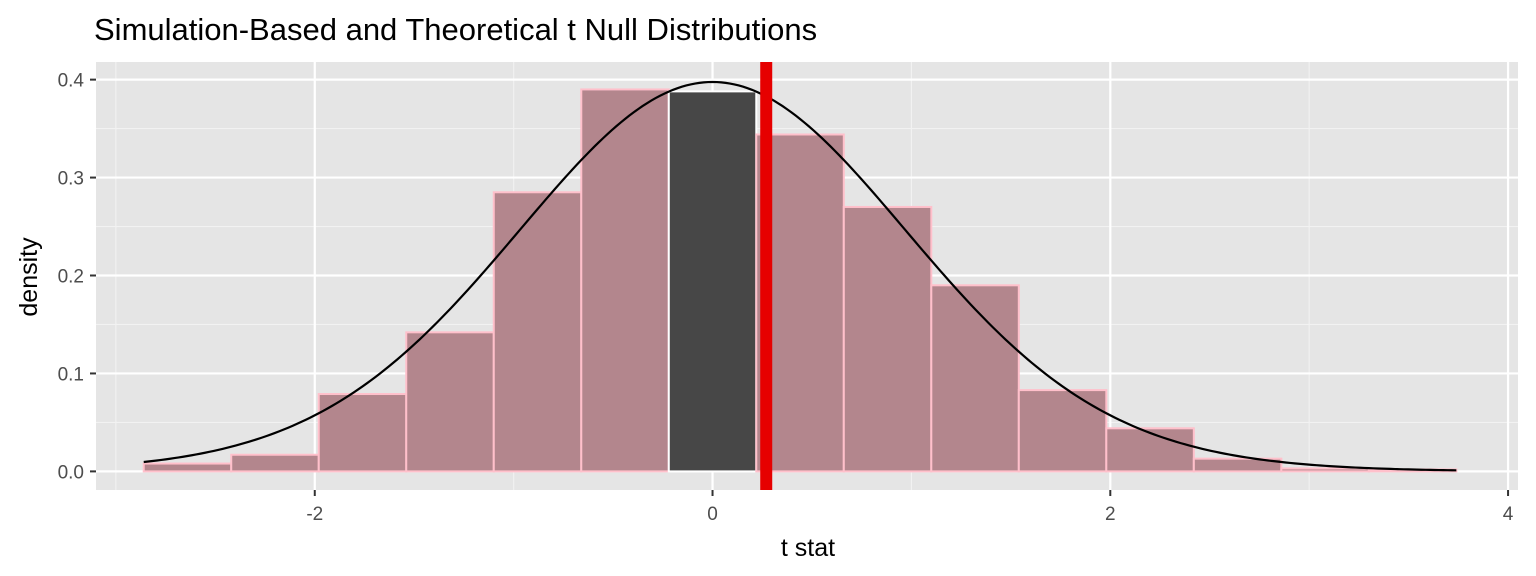  I want to click on y-tick-label: 0.4, so click(71, 81).